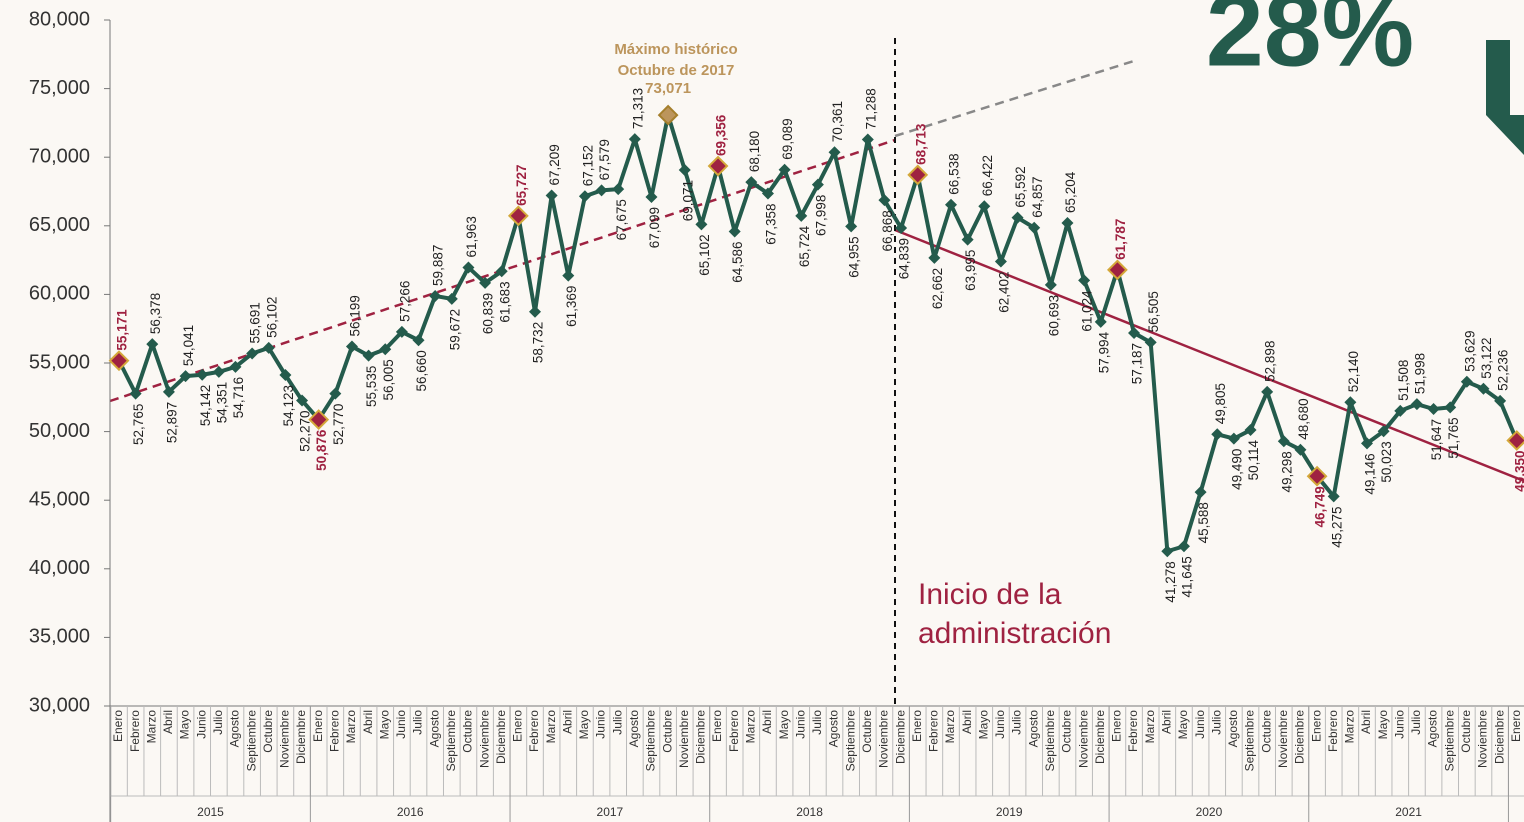 The width and height of the screenshot is (1524, 822). What do you see at coordinates (454, 329) in the screenshot?
I see `value-label: 59,672` at bounding box center [454, 329].